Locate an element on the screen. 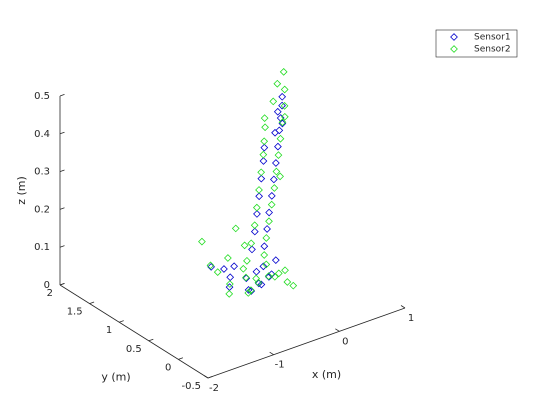  x-tick-label: 1 is located at coordinates (411, 318).